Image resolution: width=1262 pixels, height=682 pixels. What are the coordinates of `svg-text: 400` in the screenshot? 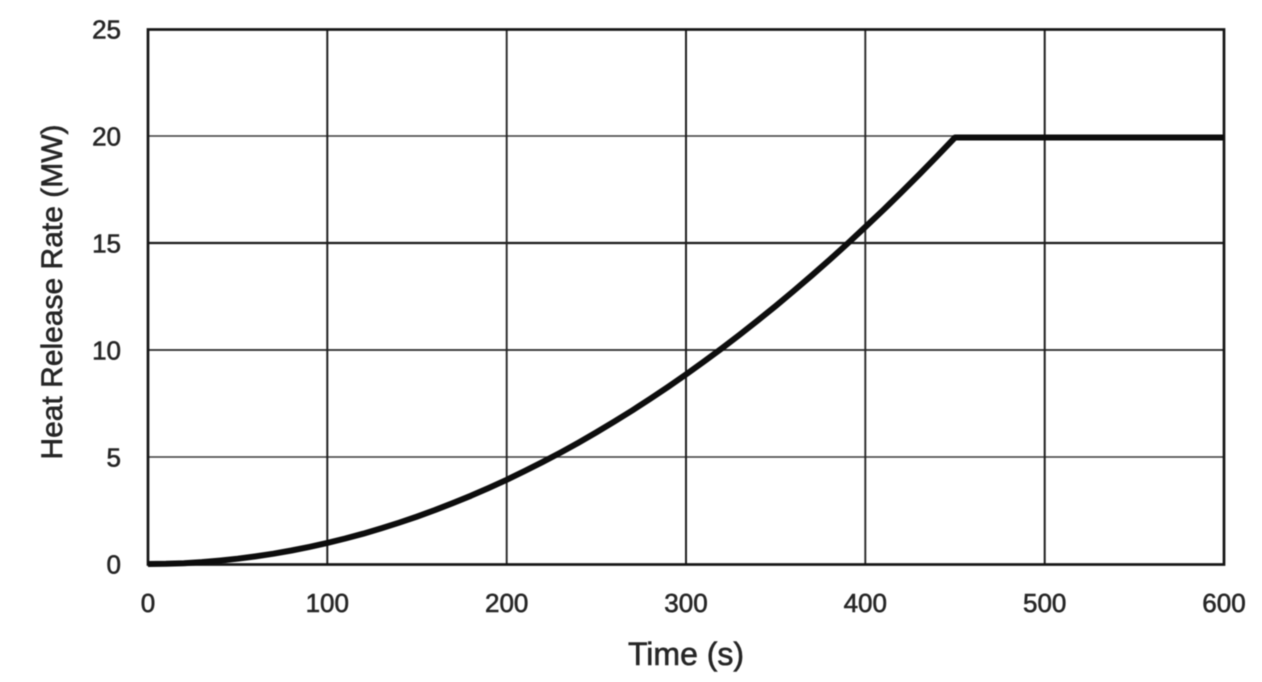 It's located at (865, 603).